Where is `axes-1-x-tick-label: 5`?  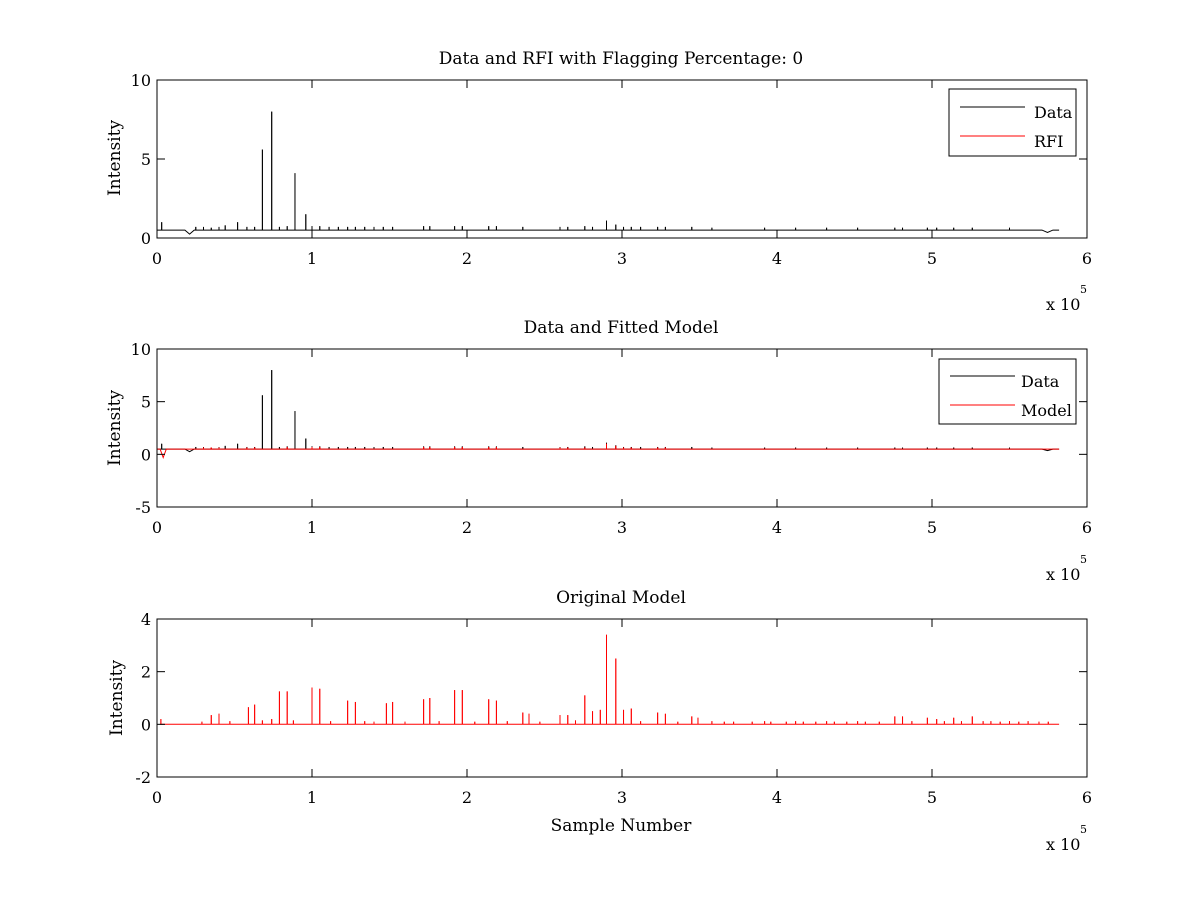 axes-1-x-tick-label: 5 is located at coordinates (932, 258).